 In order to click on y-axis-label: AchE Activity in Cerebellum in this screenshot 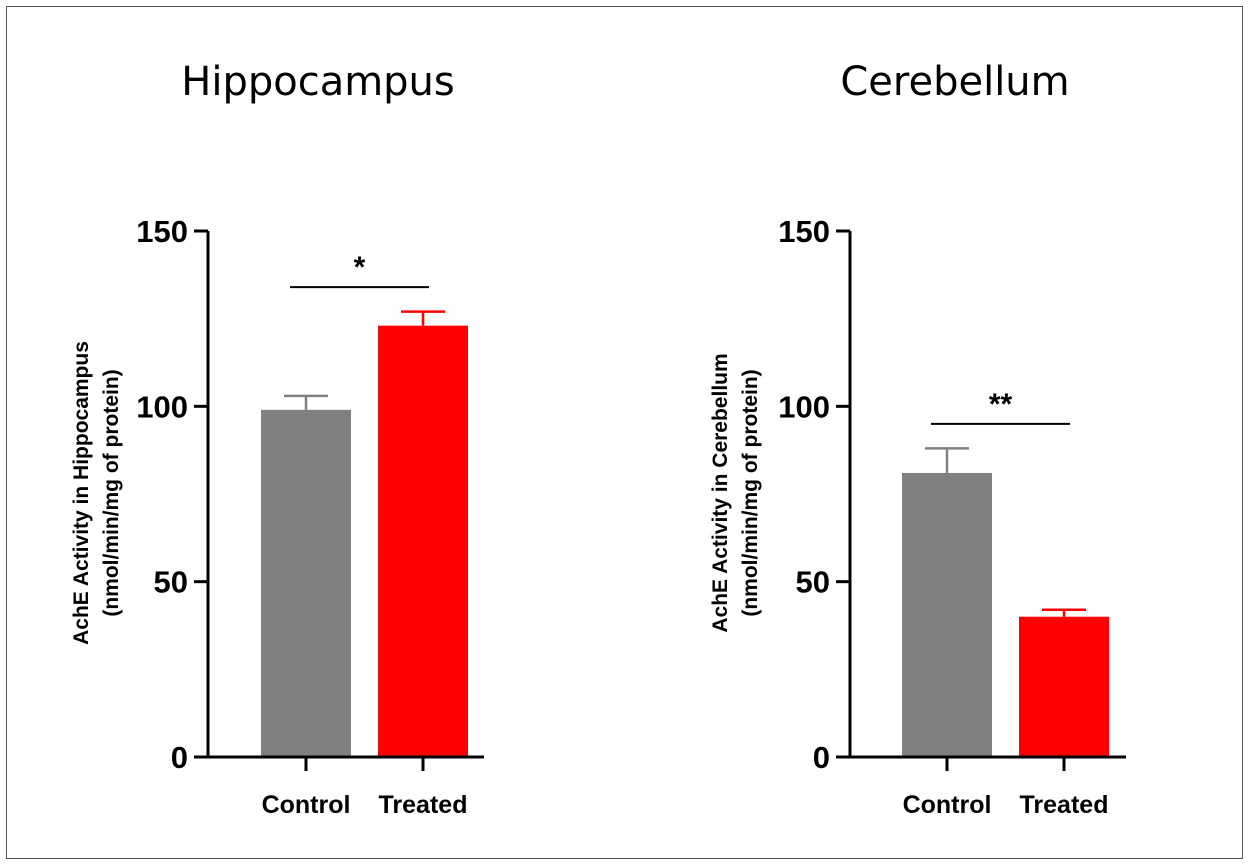, I will do `click(720, 492)`.